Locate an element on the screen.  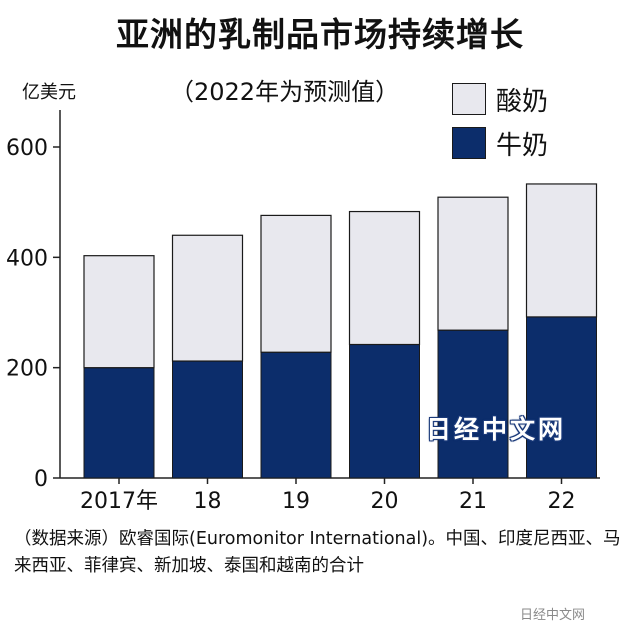
x-tick-label: 18 is located at coordinates (208, 501).